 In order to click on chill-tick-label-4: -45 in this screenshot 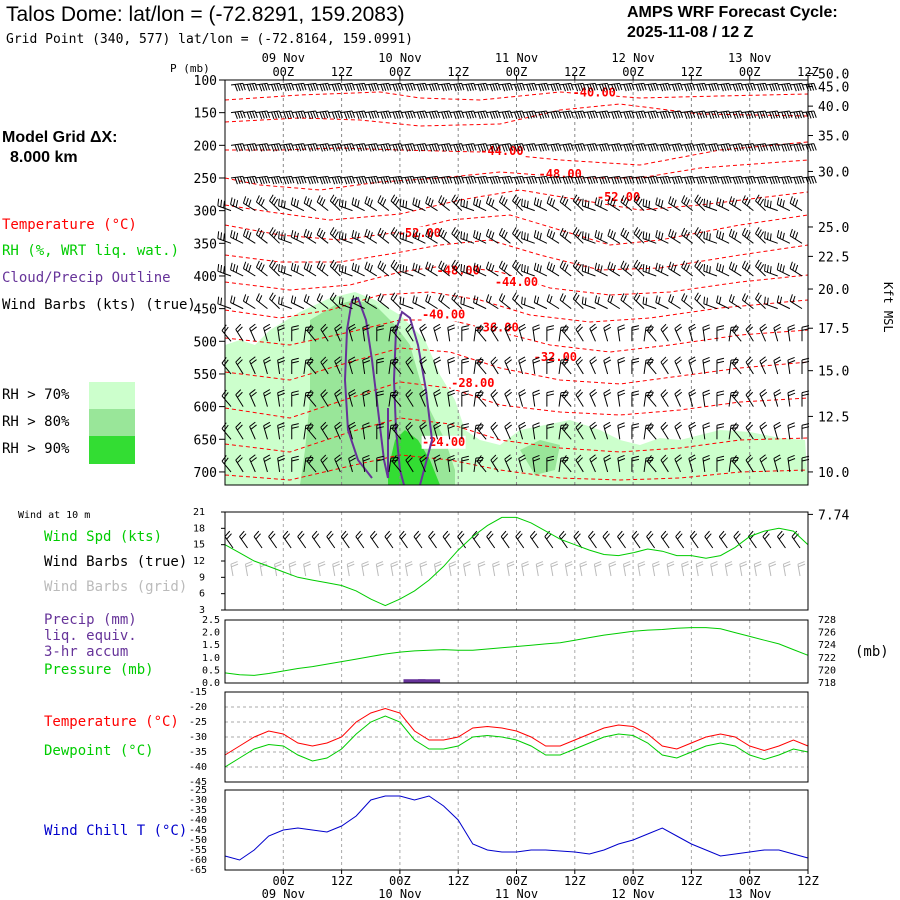, I will do `click(198, 830)`.